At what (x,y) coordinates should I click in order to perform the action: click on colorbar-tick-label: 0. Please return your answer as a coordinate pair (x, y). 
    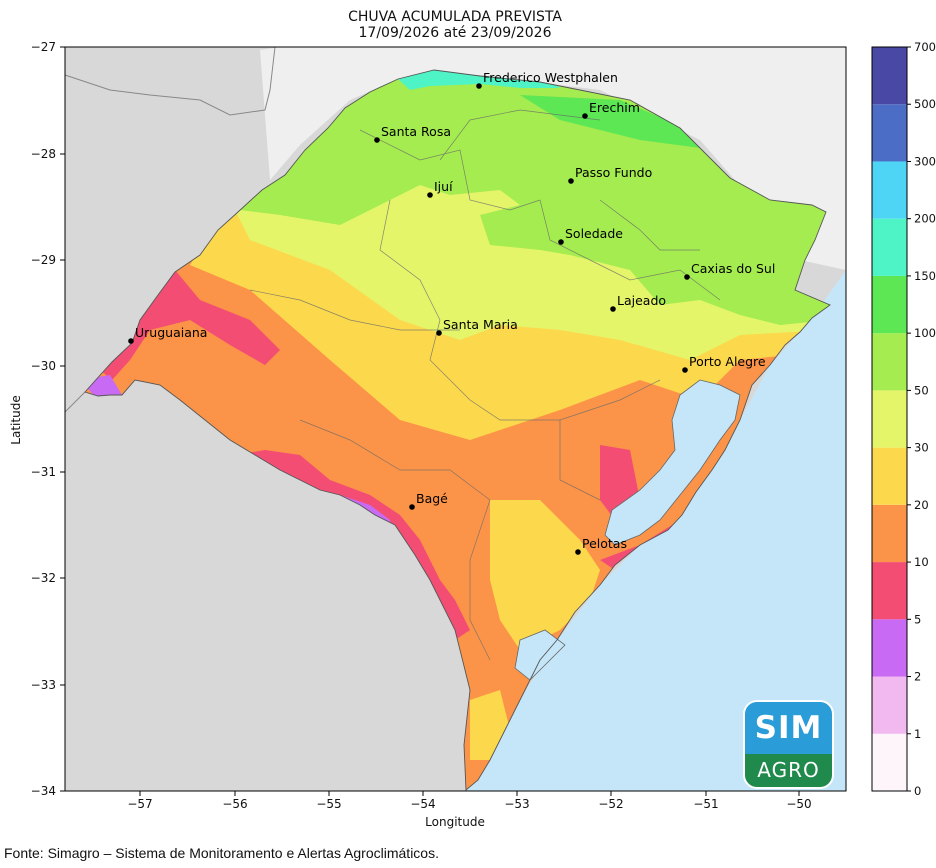
    Looking at the image, I should click on (917, 791).